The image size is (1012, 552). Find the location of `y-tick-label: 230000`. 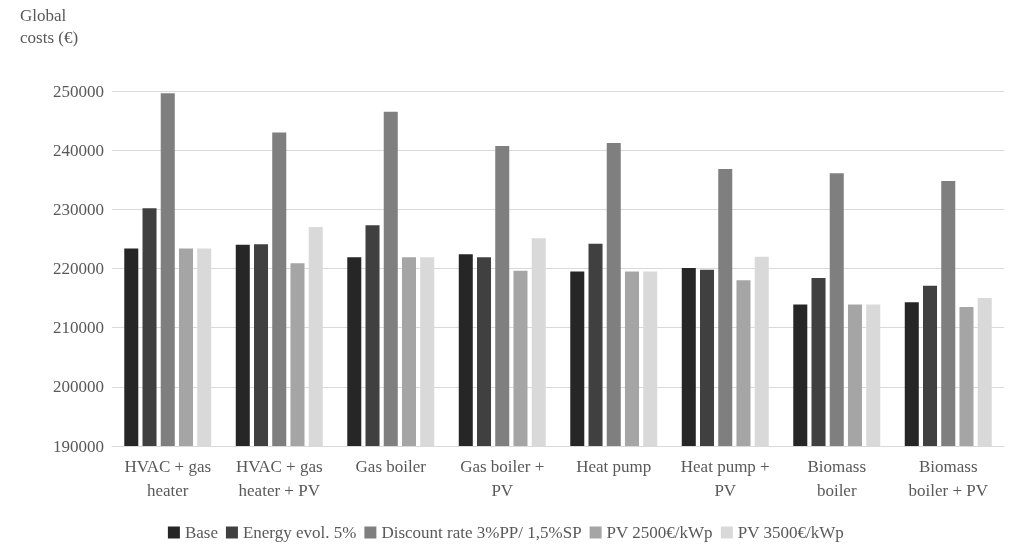

y-tick-label: 230000 is located at coordinates (78, 209).